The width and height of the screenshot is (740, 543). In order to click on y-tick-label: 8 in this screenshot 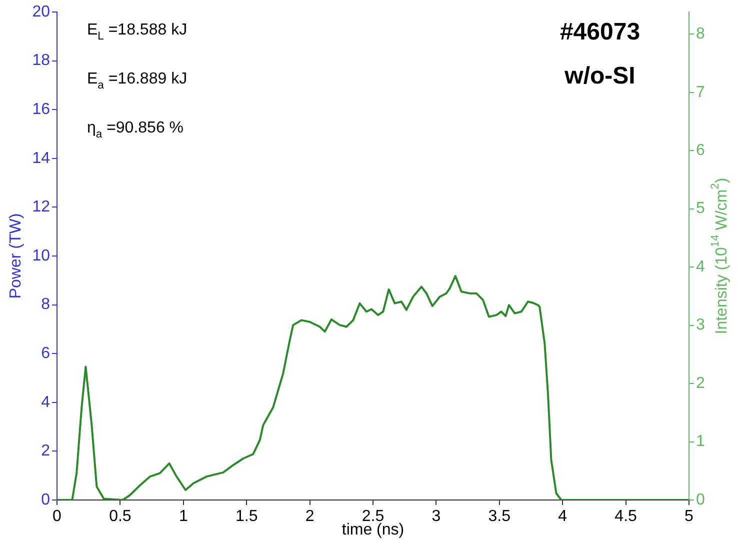, I will do `click(45, 305)`.